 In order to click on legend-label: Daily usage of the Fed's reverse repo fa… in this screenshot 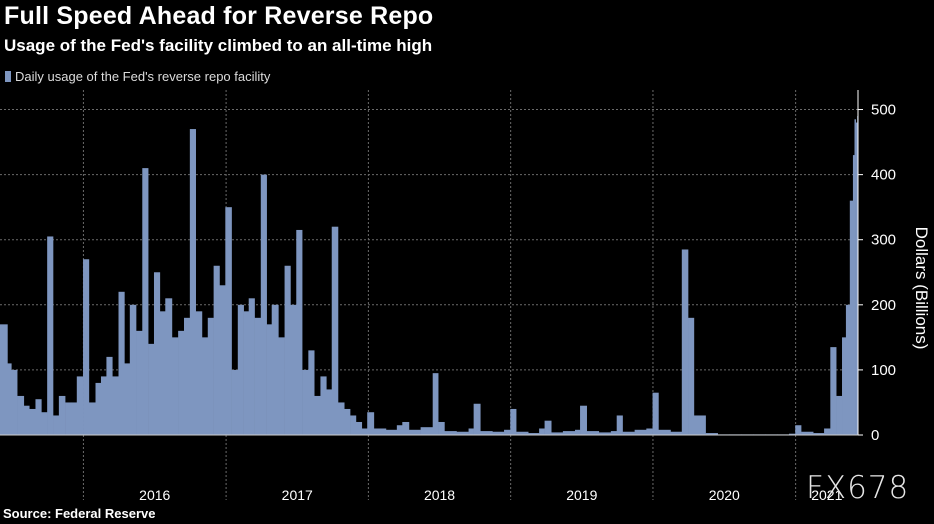, I will do `click(143, 76)`.